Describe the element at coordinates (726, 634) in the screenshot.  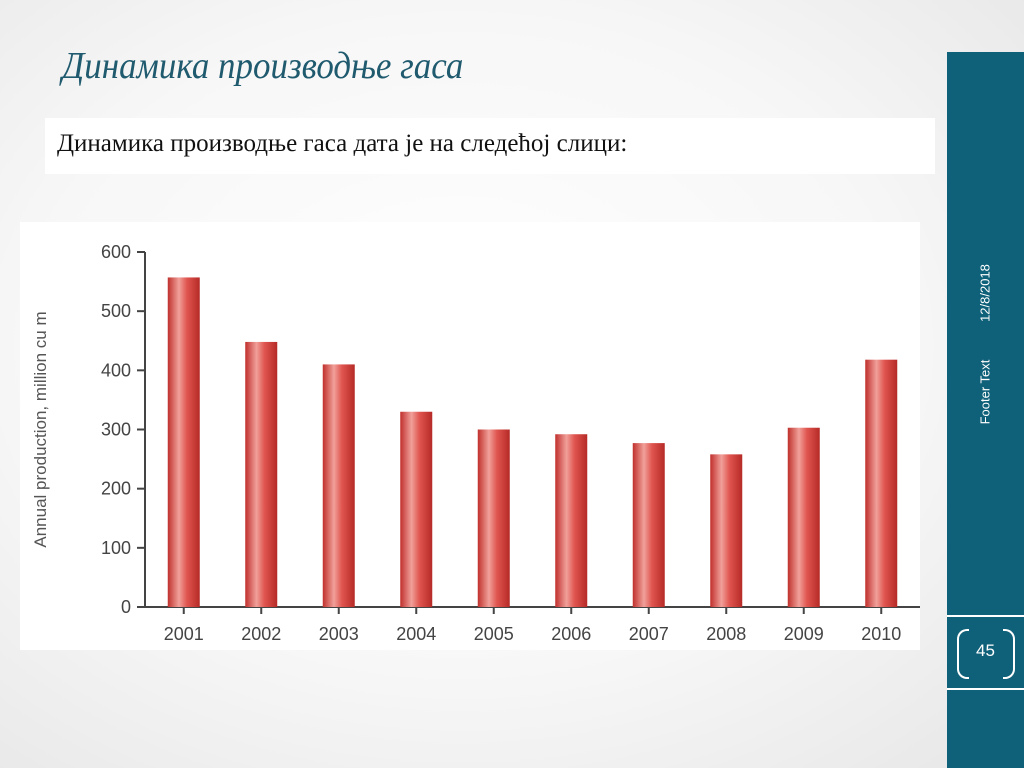
I see `x-tick-label: 2008` at that location.